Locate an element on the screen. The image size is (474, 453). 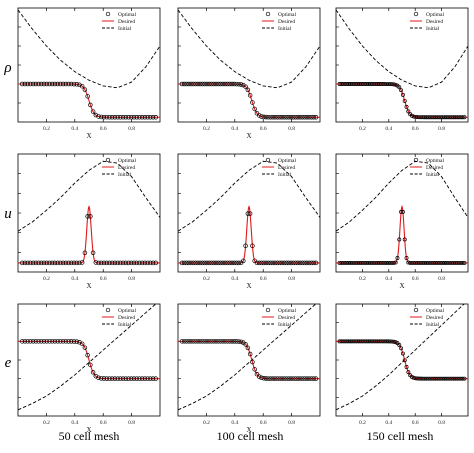
x-tick-label: 0.6 is located at coordinates (263, 279).